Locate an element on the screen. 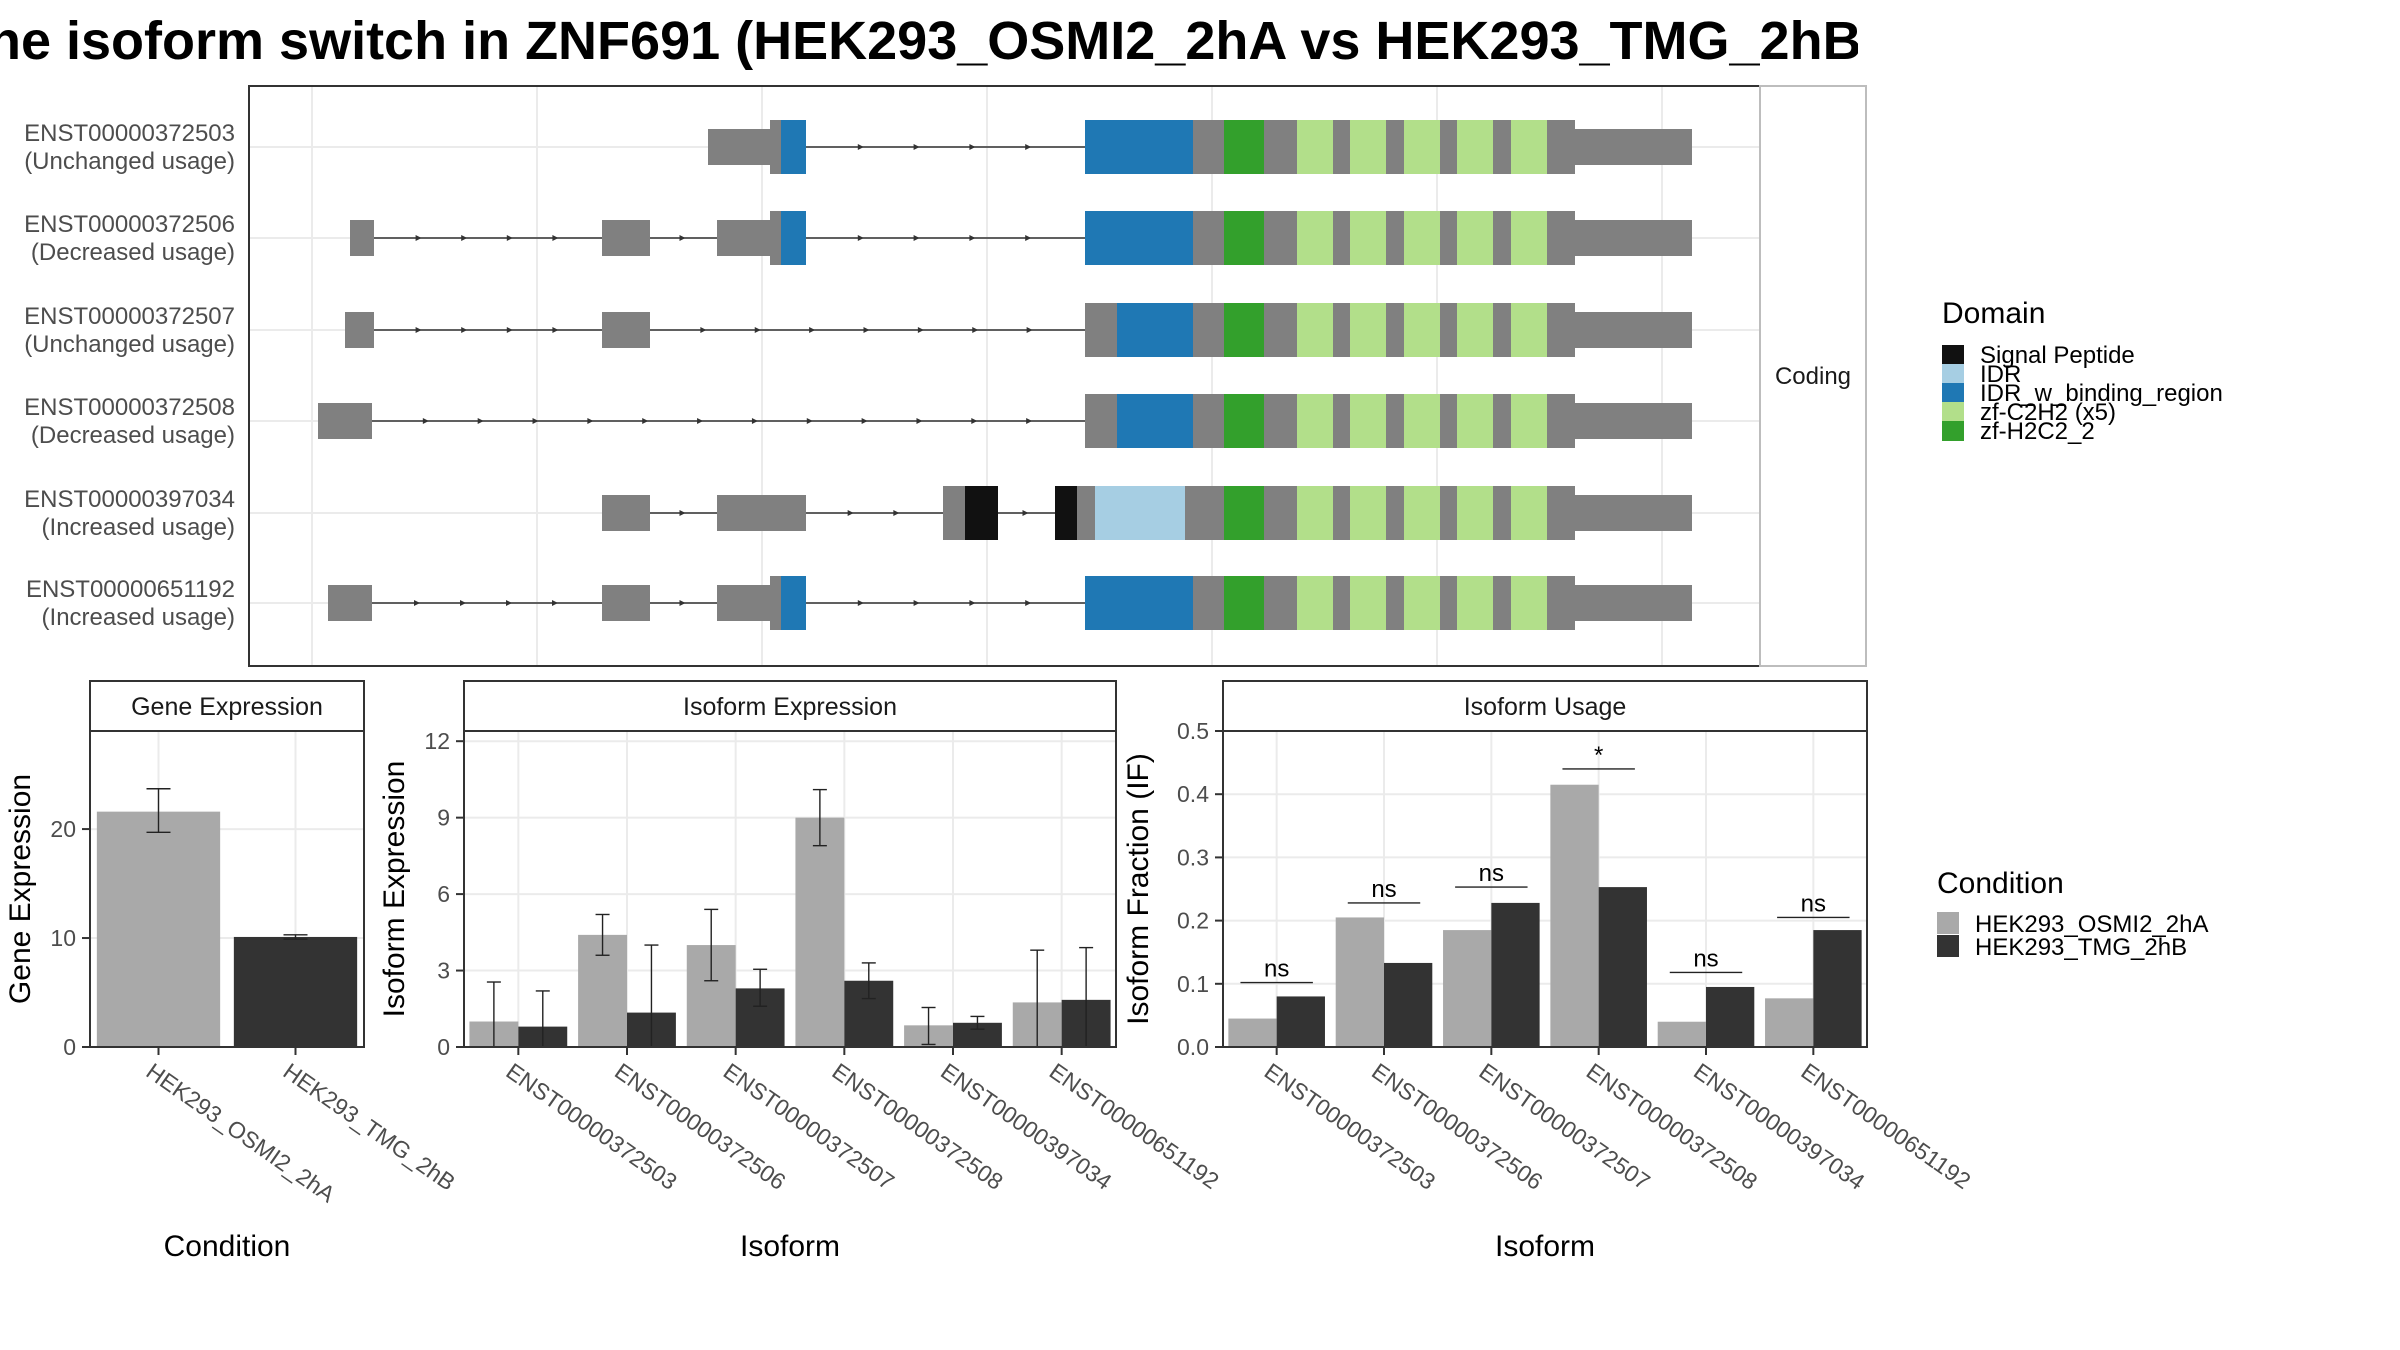 This screenshot has height=1350, width=2400. y-tick-label: 9 is located at coordinates (443, 818).